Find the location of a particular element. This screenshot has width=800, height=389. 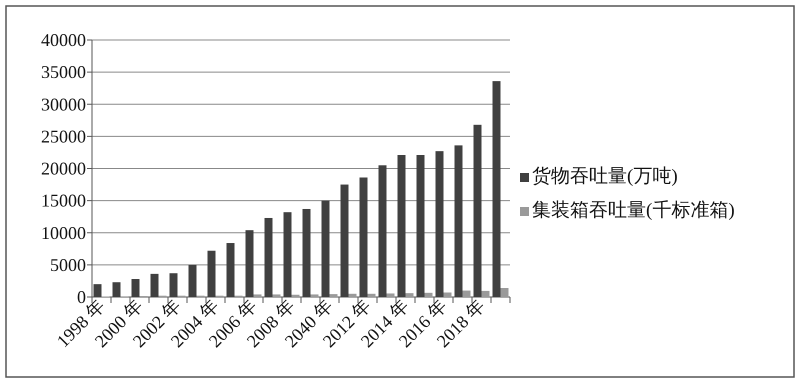

y-tick-label: 15000 is located at coordinates (63, 200).